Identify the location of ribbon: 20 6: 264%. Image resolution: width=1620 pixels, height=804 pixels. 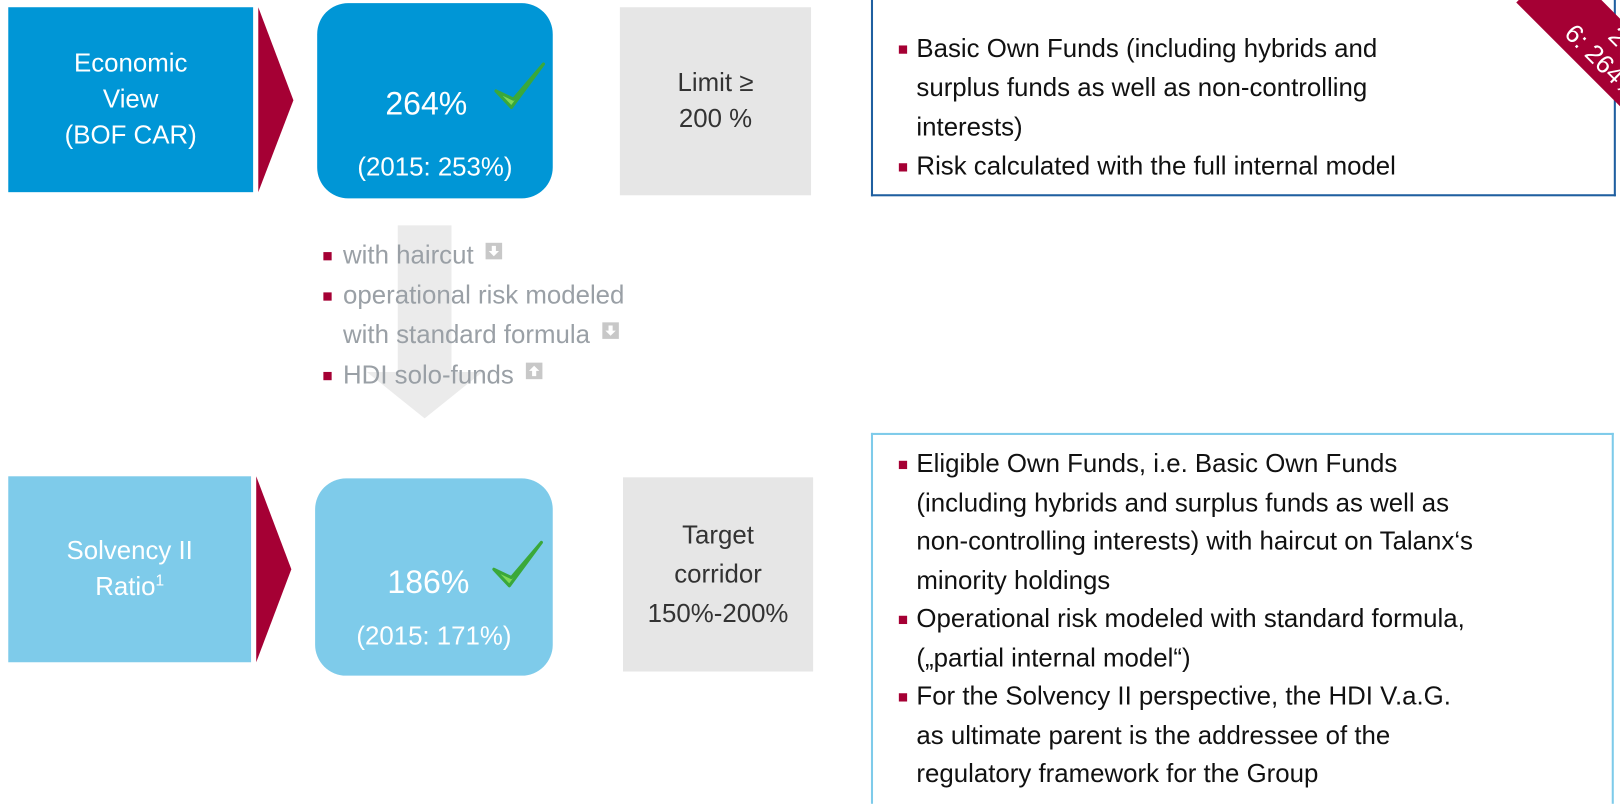
(1554, 57).